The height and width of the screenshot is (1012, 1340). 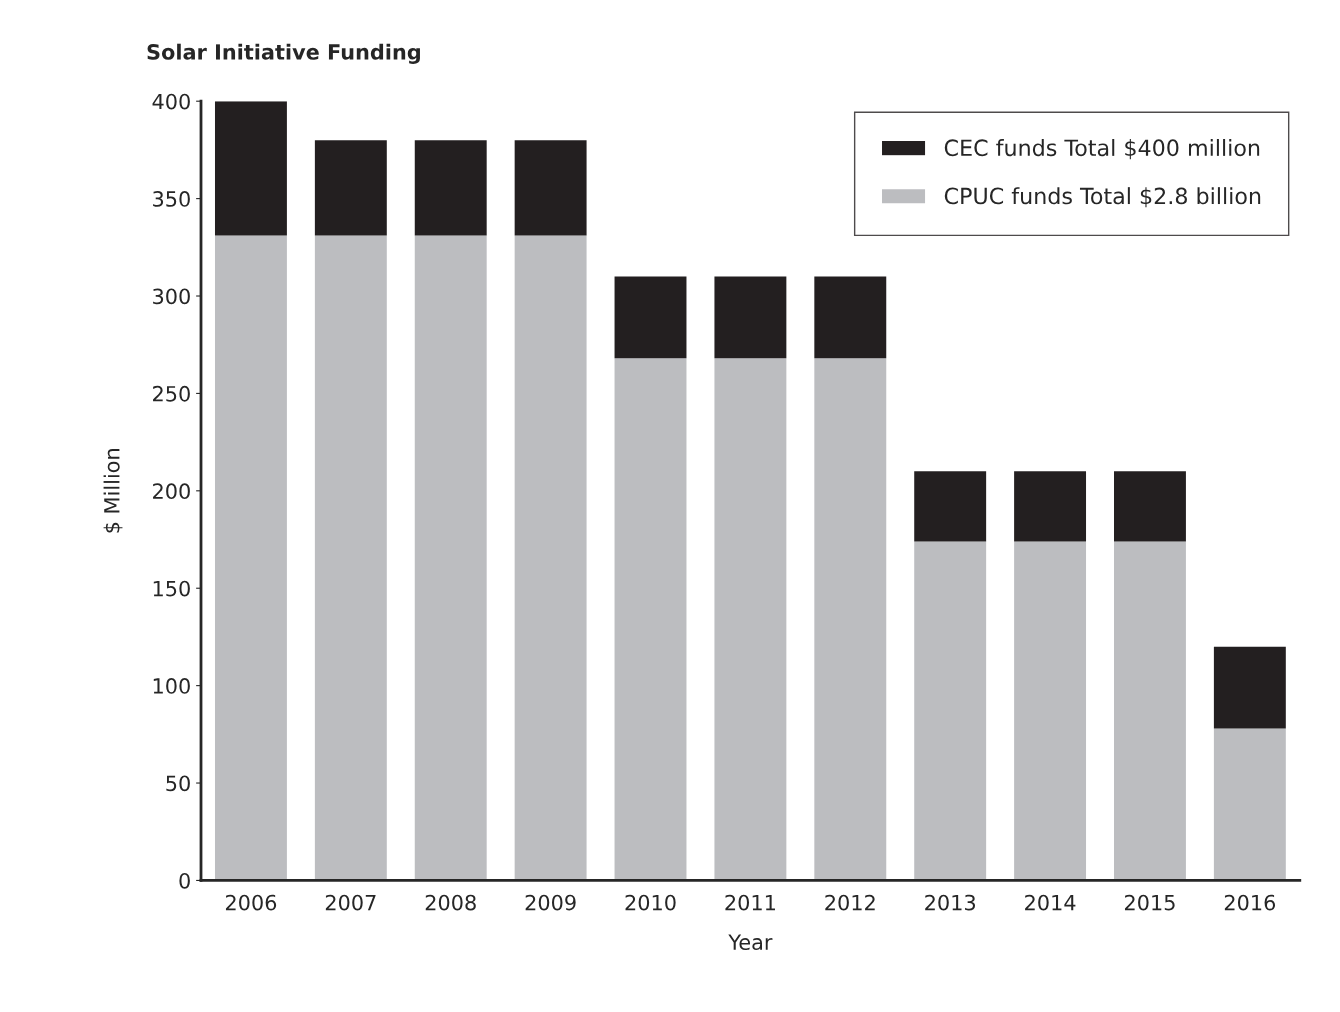 What do you see at coordinates (171, 686) in the screenshot?
I see `y-tick-label: 100` at bounding box center [171, 686].